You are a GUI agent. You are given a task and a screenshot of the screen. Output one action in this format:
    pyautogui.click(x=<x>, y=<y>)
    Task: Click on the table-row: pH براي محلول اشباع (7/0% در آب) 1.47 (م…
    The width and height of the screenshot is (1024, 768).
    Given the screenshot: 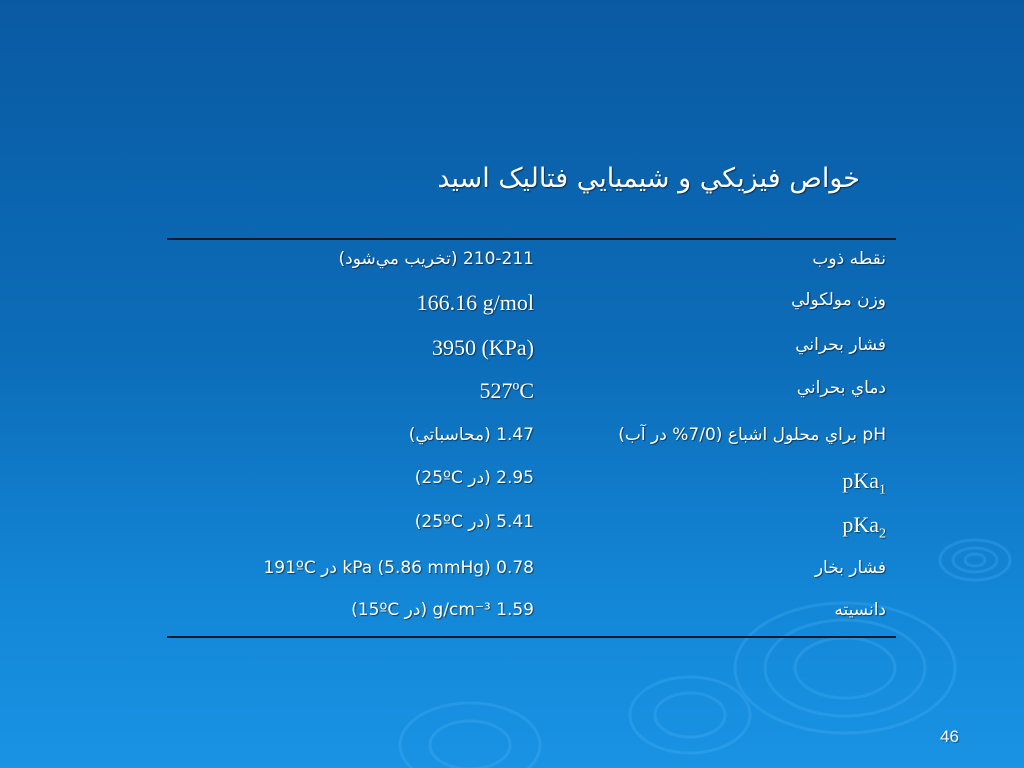 What is the action you would take?
    pyautogui.click(x=531, y=445)
    